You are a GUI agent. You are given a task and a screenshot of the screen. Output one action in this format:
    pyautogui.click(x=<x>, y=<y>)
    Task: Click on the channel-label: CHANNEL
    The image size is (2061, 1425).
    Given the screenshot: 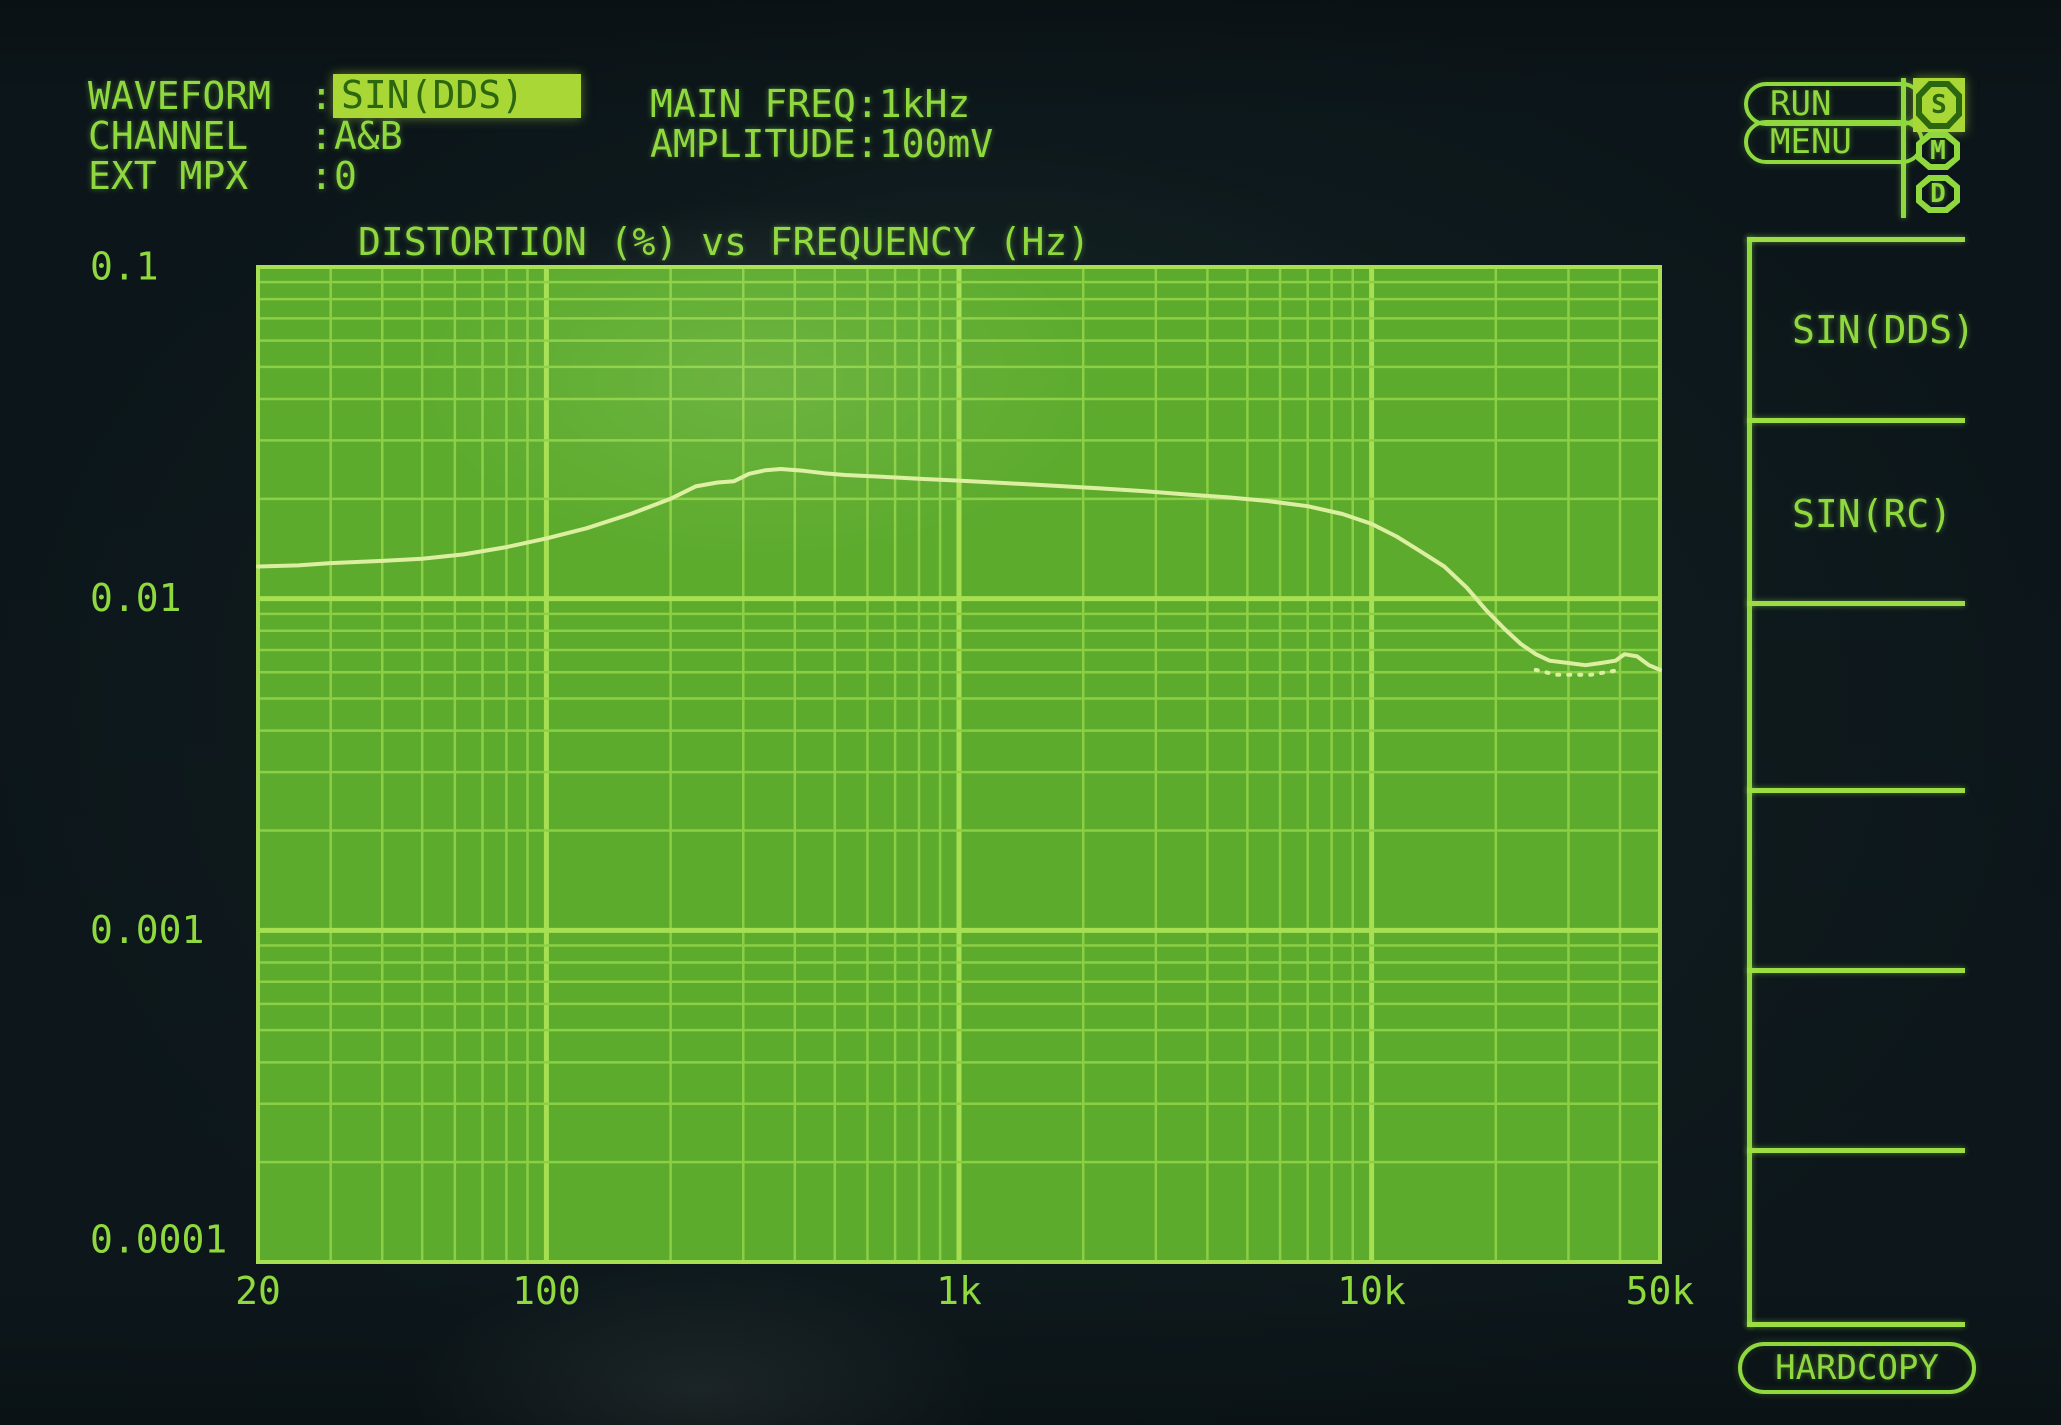 What is the action you would take?
    pyautogui.click(x=168, y=136)
    